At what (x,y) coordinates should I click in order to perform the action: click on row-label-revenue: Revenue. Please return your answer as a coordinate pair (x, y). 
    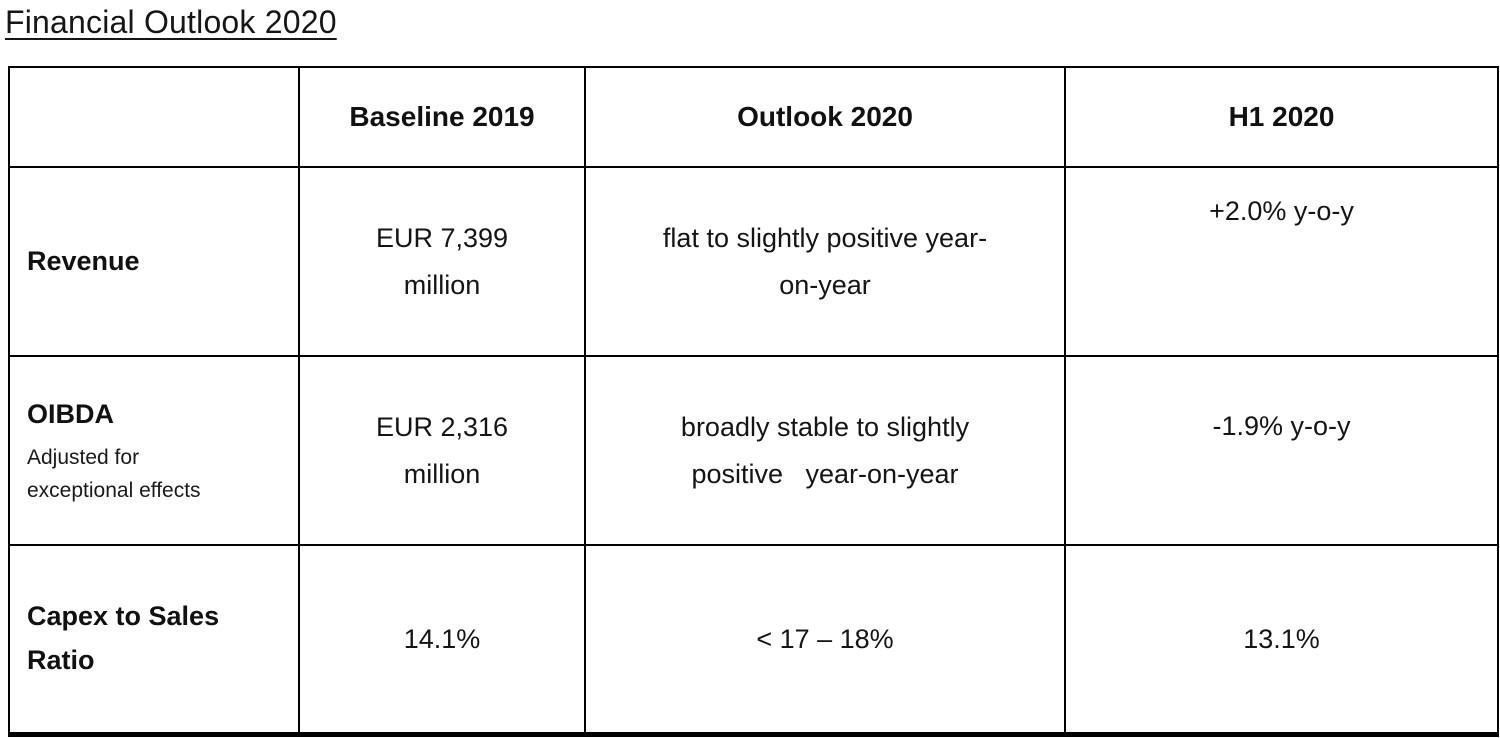
    Looking at the image, I should click on (83, 260).